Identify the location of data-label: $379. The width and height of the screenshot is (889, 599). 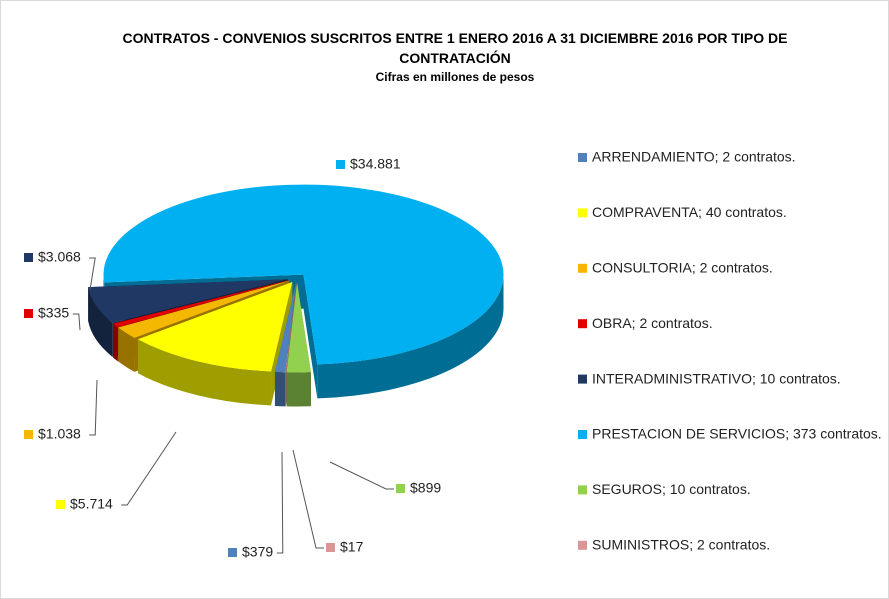
(257, 552).